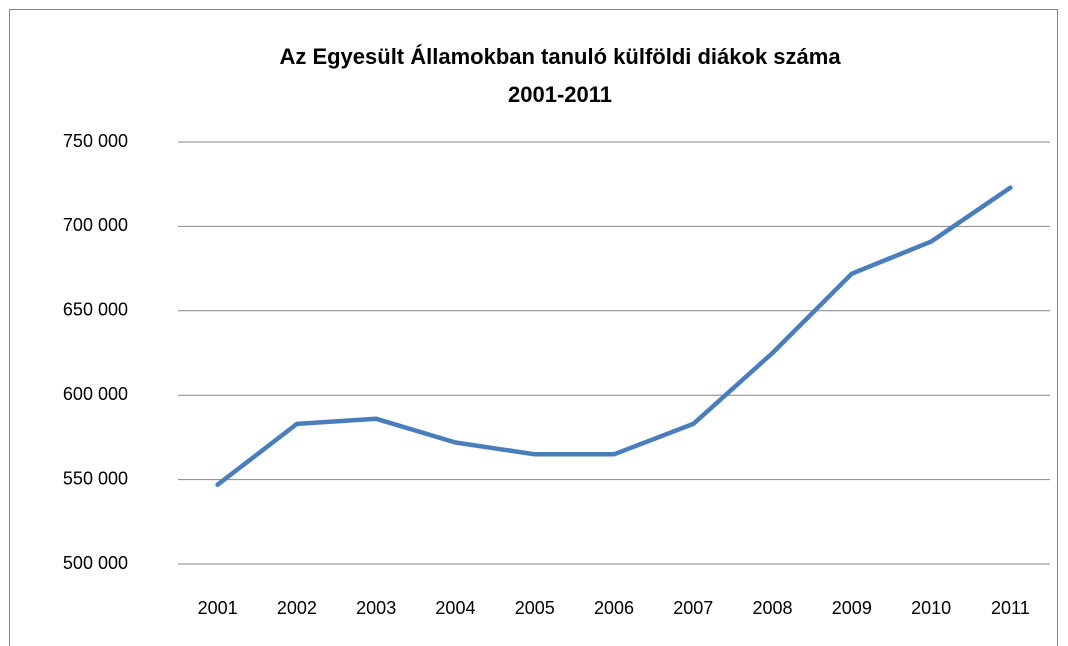  Describe the element at coordinates (95, 563) in the screenshot. I see `y-tick-label: 500 000` at that location.